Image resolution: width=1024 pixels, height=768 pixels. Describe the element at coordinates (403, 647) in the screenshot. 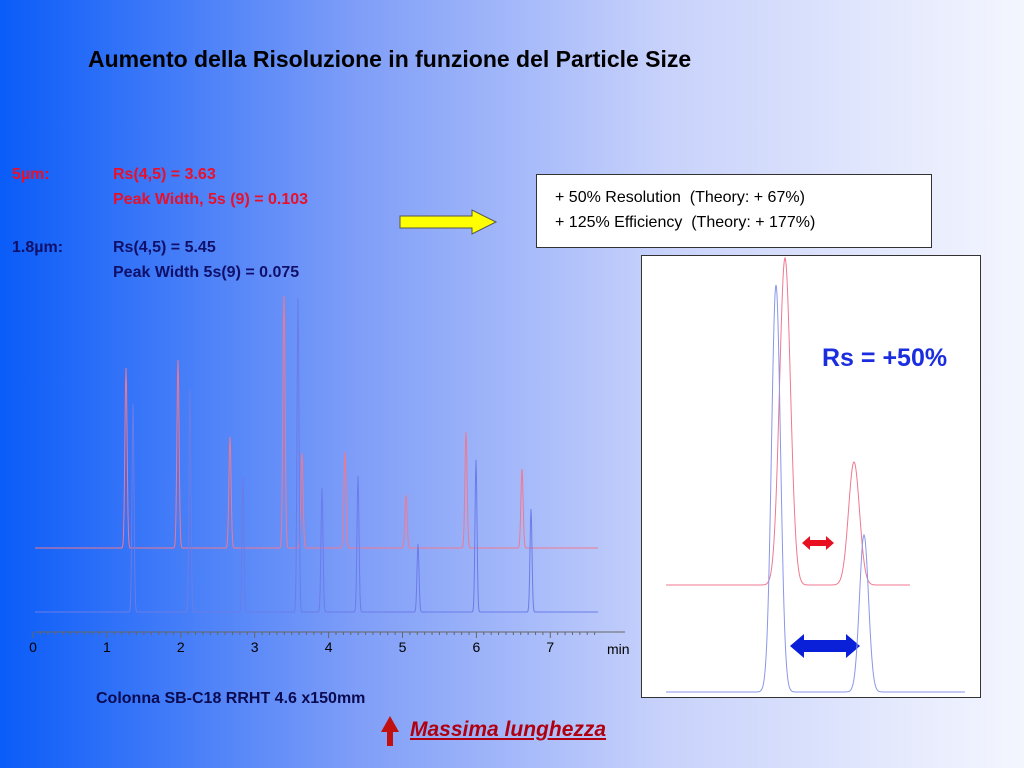

I see `x-tick-label: 5` at that location.